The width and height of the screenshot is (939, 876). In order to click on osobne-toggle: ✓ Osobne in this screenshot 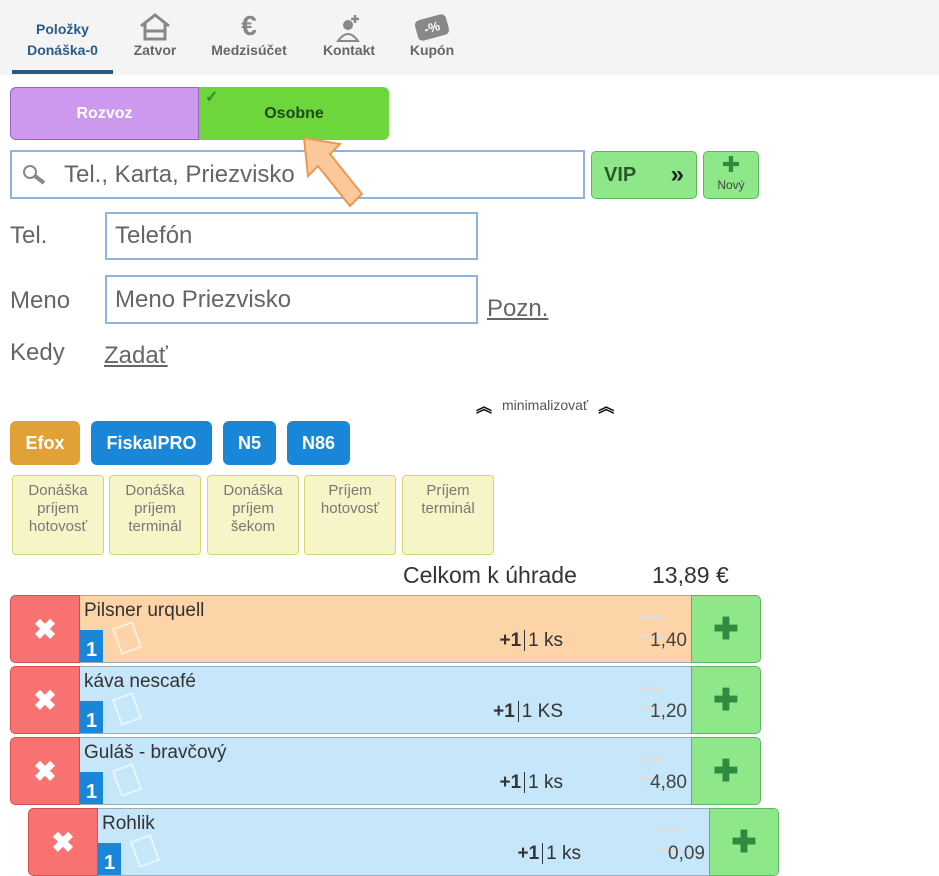, I will do `click(294, 113)`.